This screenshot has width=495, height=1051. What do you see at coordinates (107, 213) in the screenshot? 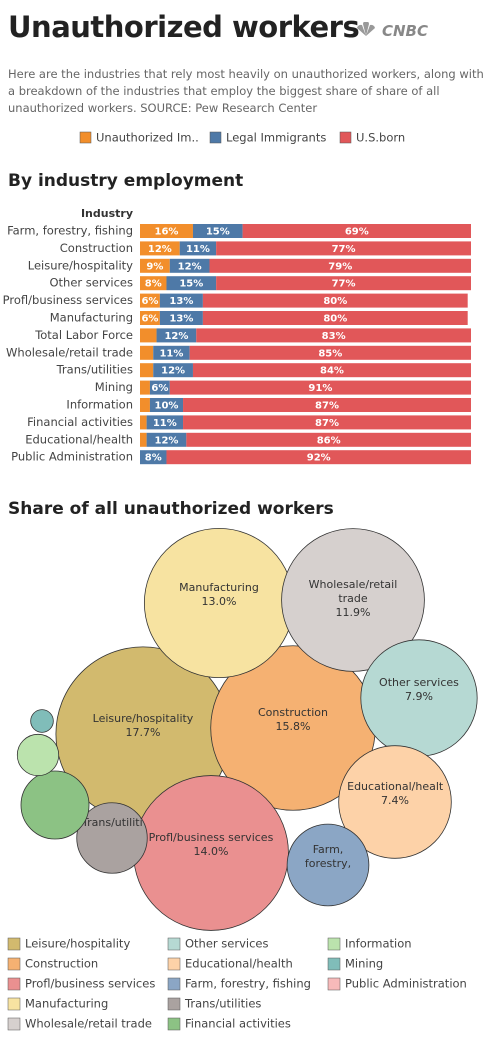
I see `axis-label: Industry` at bounding box center [107, 213].